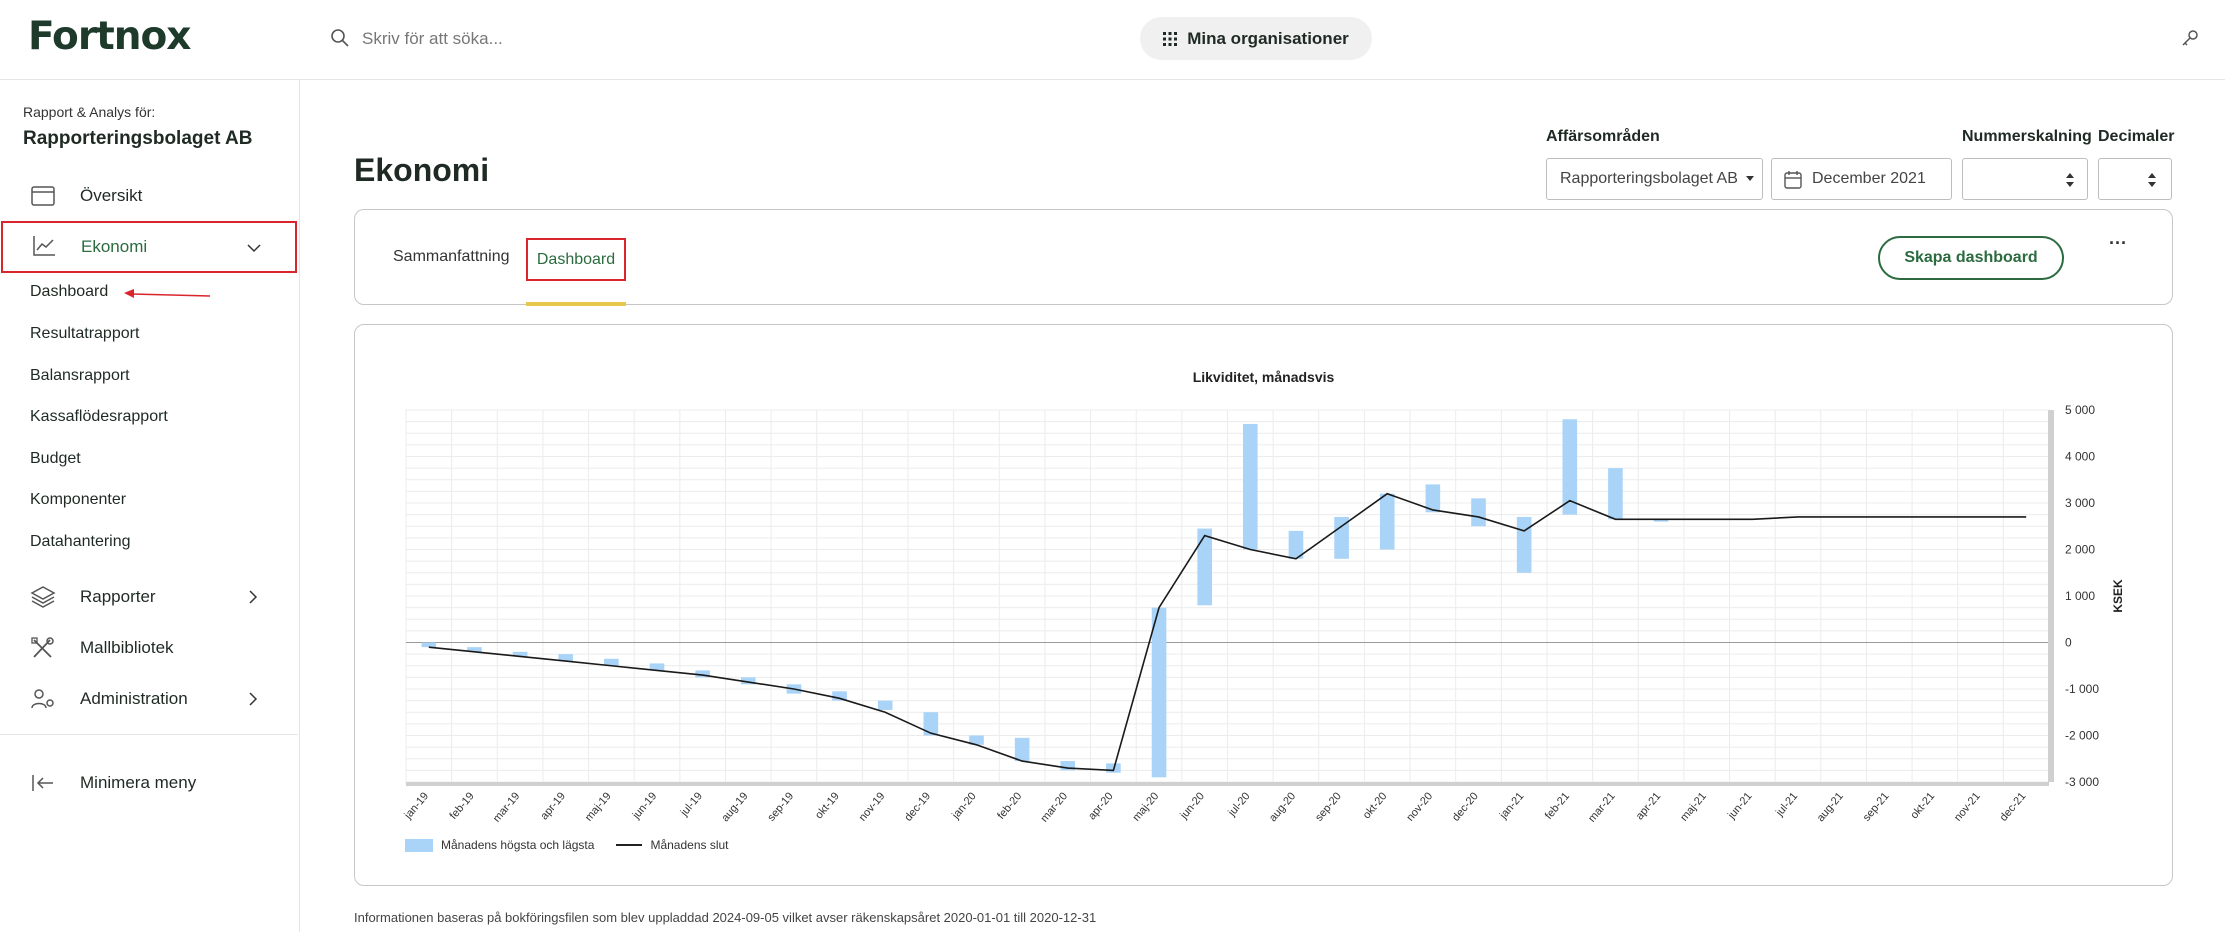  I want to click on sidebar-divider, so click(149, 734).